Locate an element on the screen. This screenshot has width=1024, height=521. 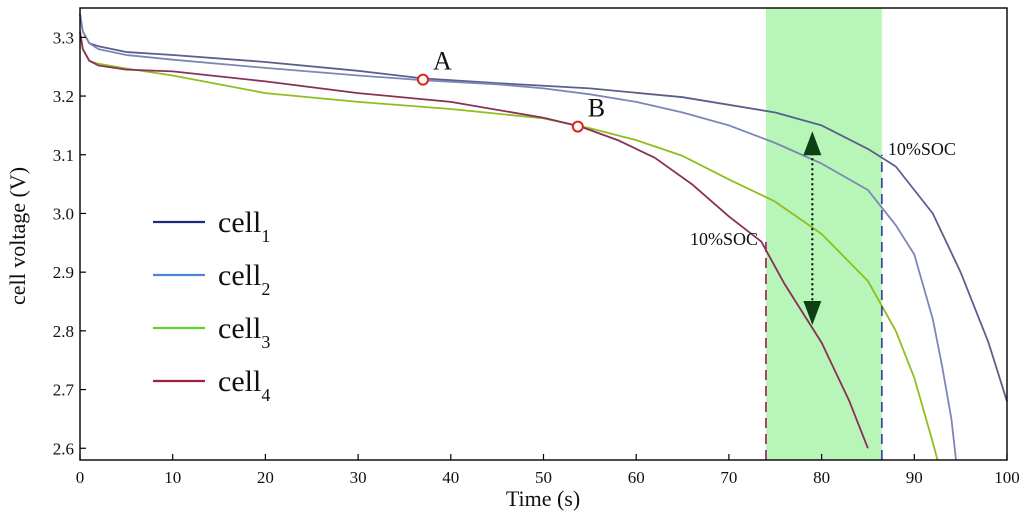
x-tick-label-90: 90 is located at coordinates (914, 477).